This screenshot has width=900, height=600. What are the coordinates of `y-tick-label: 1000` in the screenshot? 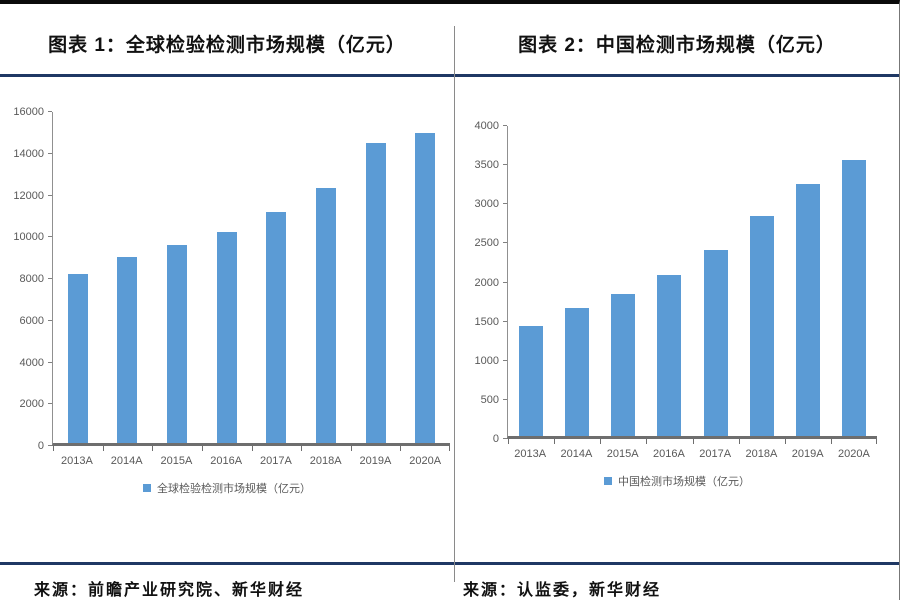 It's located at (486, 360).